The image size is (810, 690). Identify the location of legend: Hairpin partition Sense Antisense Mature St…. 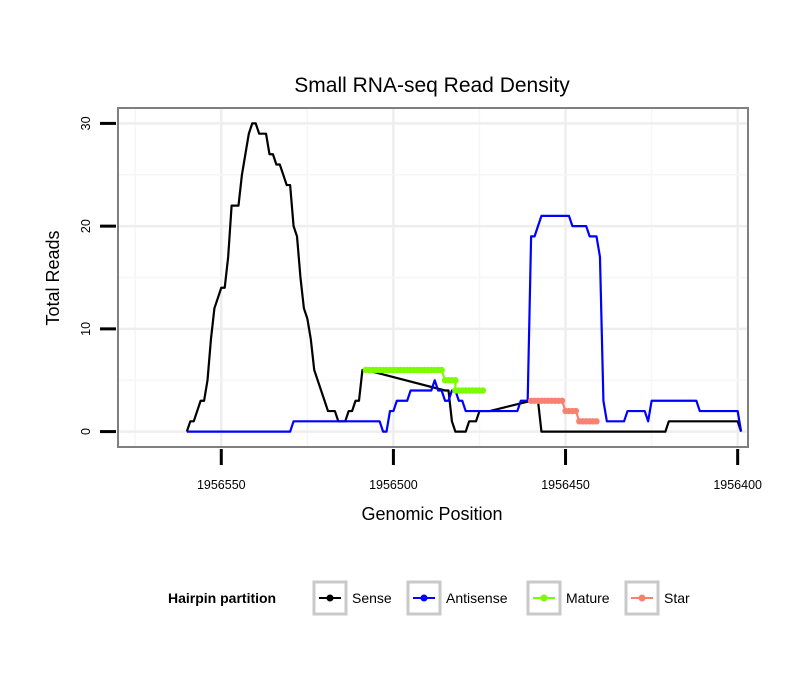
(429, 598).